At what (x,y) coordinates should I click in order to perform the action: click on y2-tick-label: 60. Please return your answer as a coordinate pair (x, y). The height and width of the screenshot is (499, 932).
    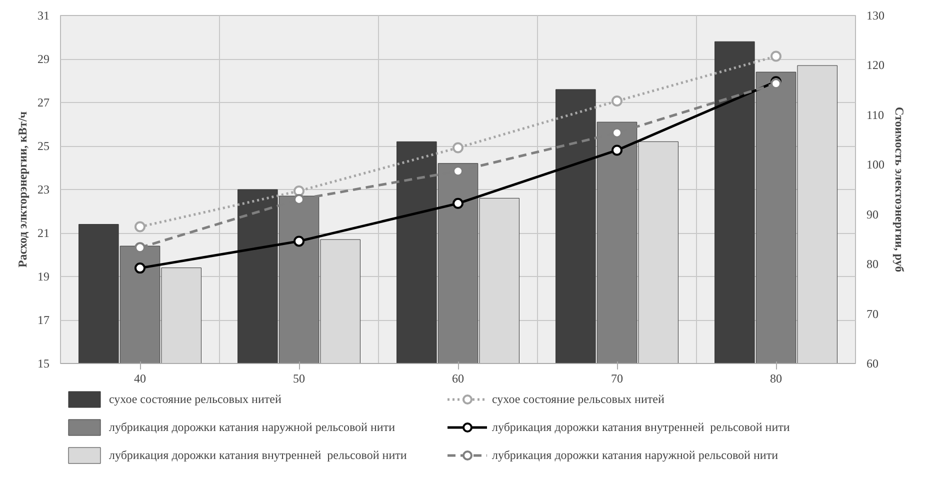
    Looking at the image, I should click on (872, 363).